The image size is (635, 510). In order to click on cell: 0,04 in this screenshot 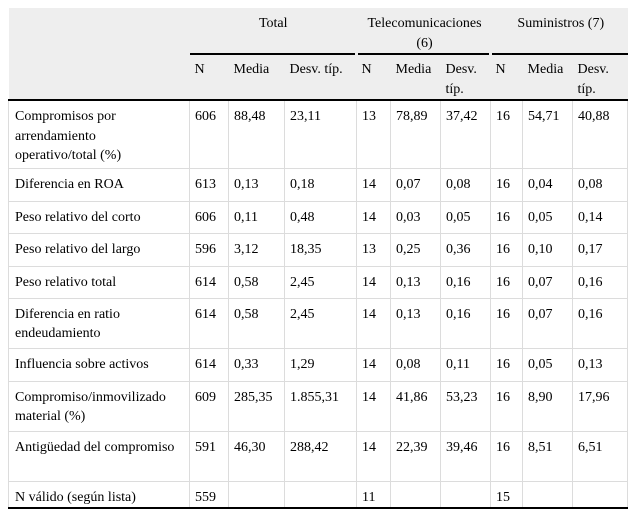, I will do `click(548, 184)`.